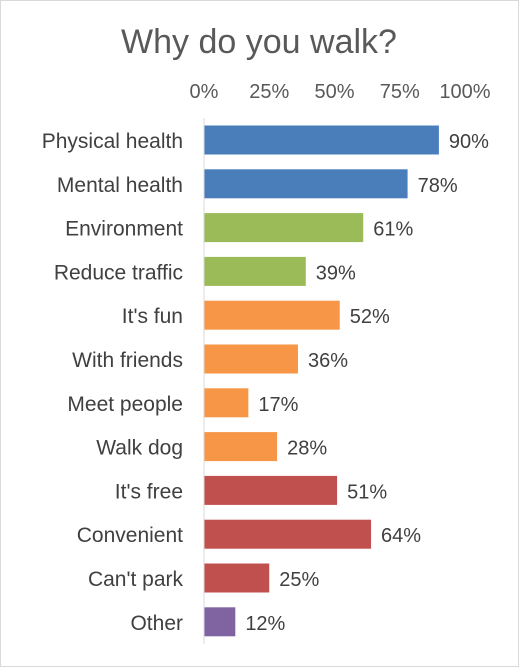 The height and width of the screenshot is (667, 519). What do you see at coordinates (124, 229) in the screenshot?
I see `category-label: Environment` at bounding box center [124, 229].